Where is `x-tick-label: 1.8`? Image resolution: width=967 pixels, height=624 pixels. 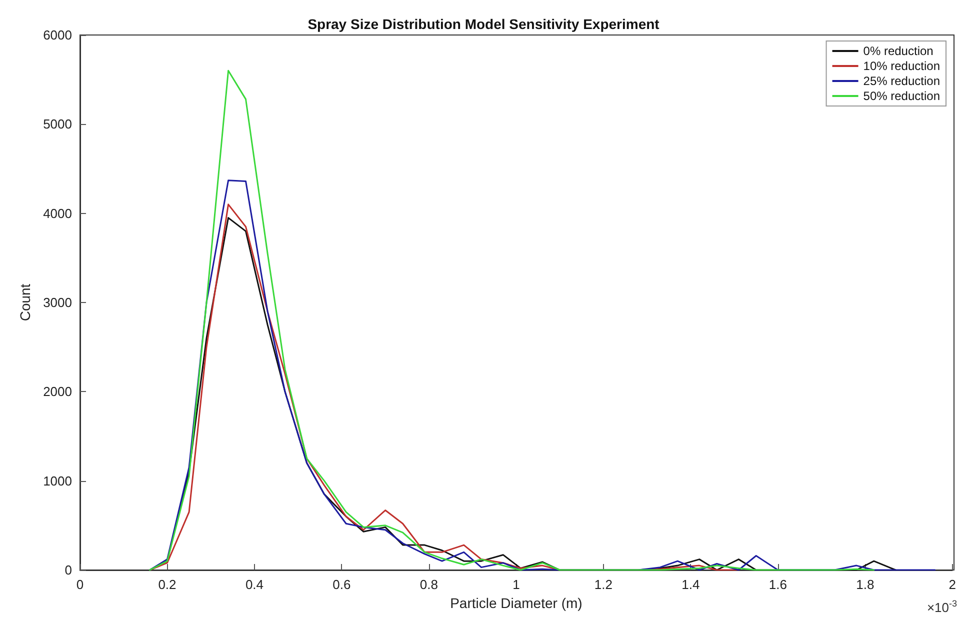
x-tick-label: 1.8 is located at coordinates (865, 584).